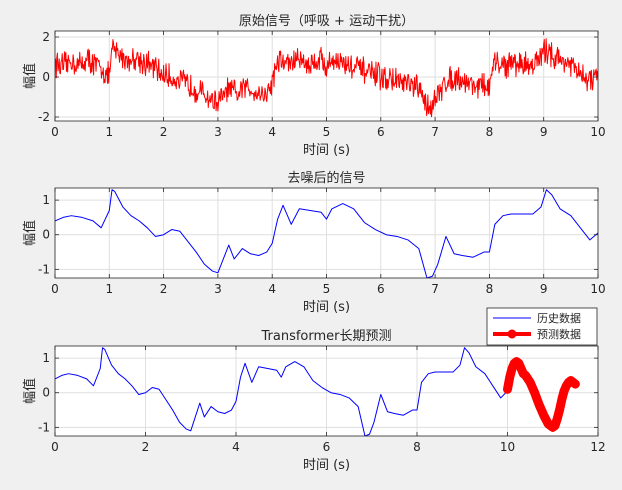 Image resolution: width=622 pixels, height=490 pixels. Describe the element at coordinates (325, 336) in the screenshot. I see `chart-title: Transformer长期预测` at that location.